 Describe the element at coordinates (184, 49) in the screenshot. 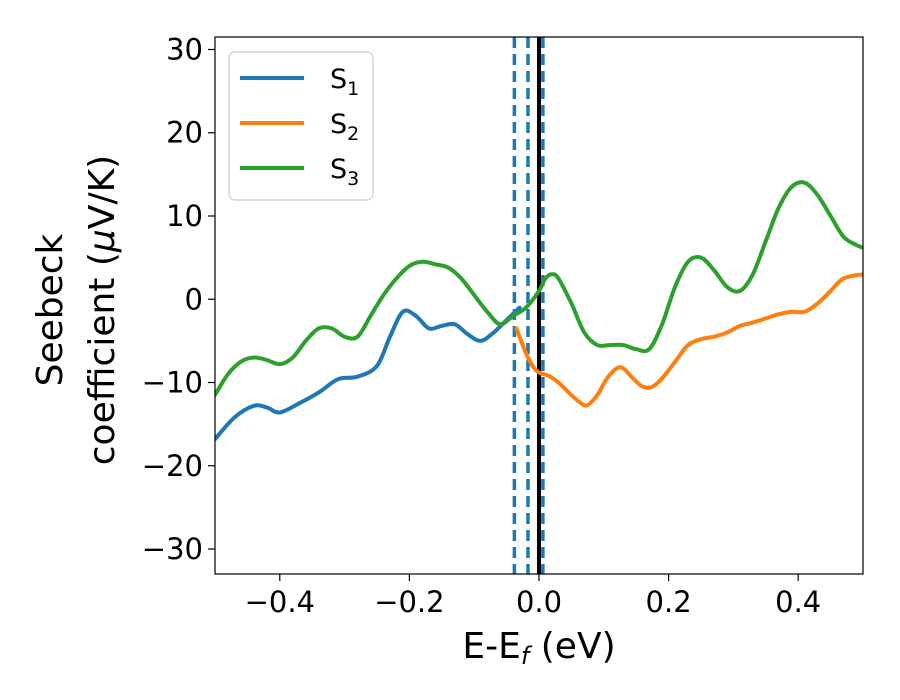

I see `y-tick-label: 30` at that location.